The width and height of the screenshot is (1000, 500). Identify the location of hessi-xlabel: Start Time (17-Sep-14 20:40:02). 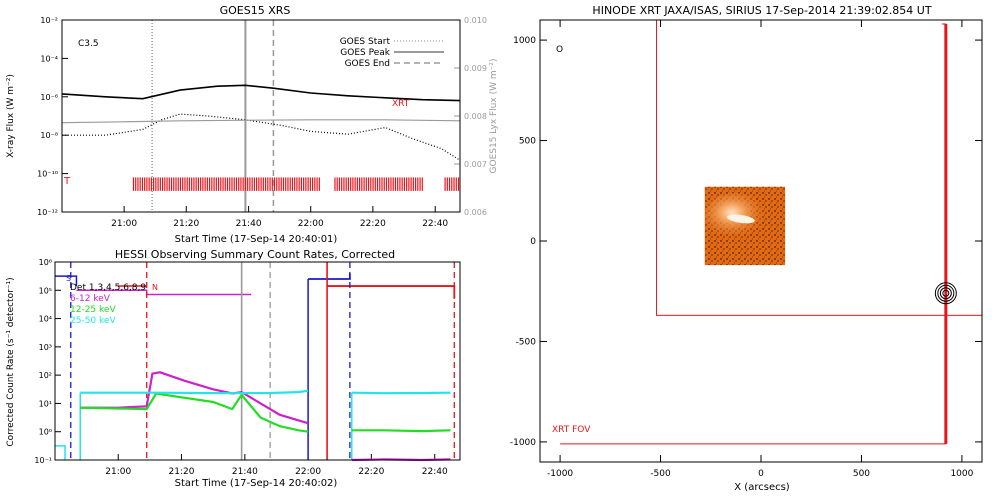
(256, 483).